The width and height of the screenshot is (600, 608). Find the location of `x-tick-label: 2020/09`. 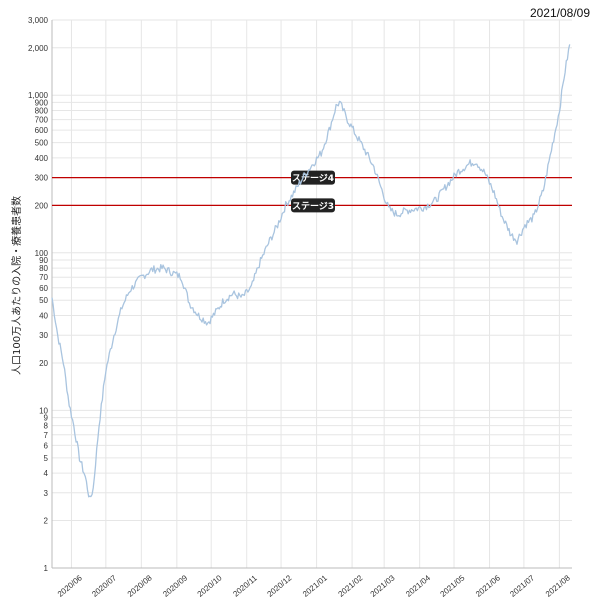

x-tick-label: 2020/09 is located at coordinates (175, 586).